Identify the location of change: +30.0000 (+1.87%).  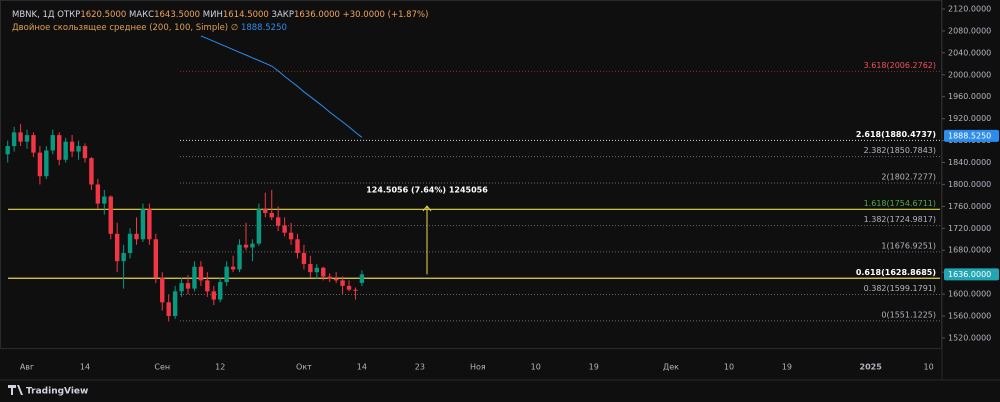
(385, 15).